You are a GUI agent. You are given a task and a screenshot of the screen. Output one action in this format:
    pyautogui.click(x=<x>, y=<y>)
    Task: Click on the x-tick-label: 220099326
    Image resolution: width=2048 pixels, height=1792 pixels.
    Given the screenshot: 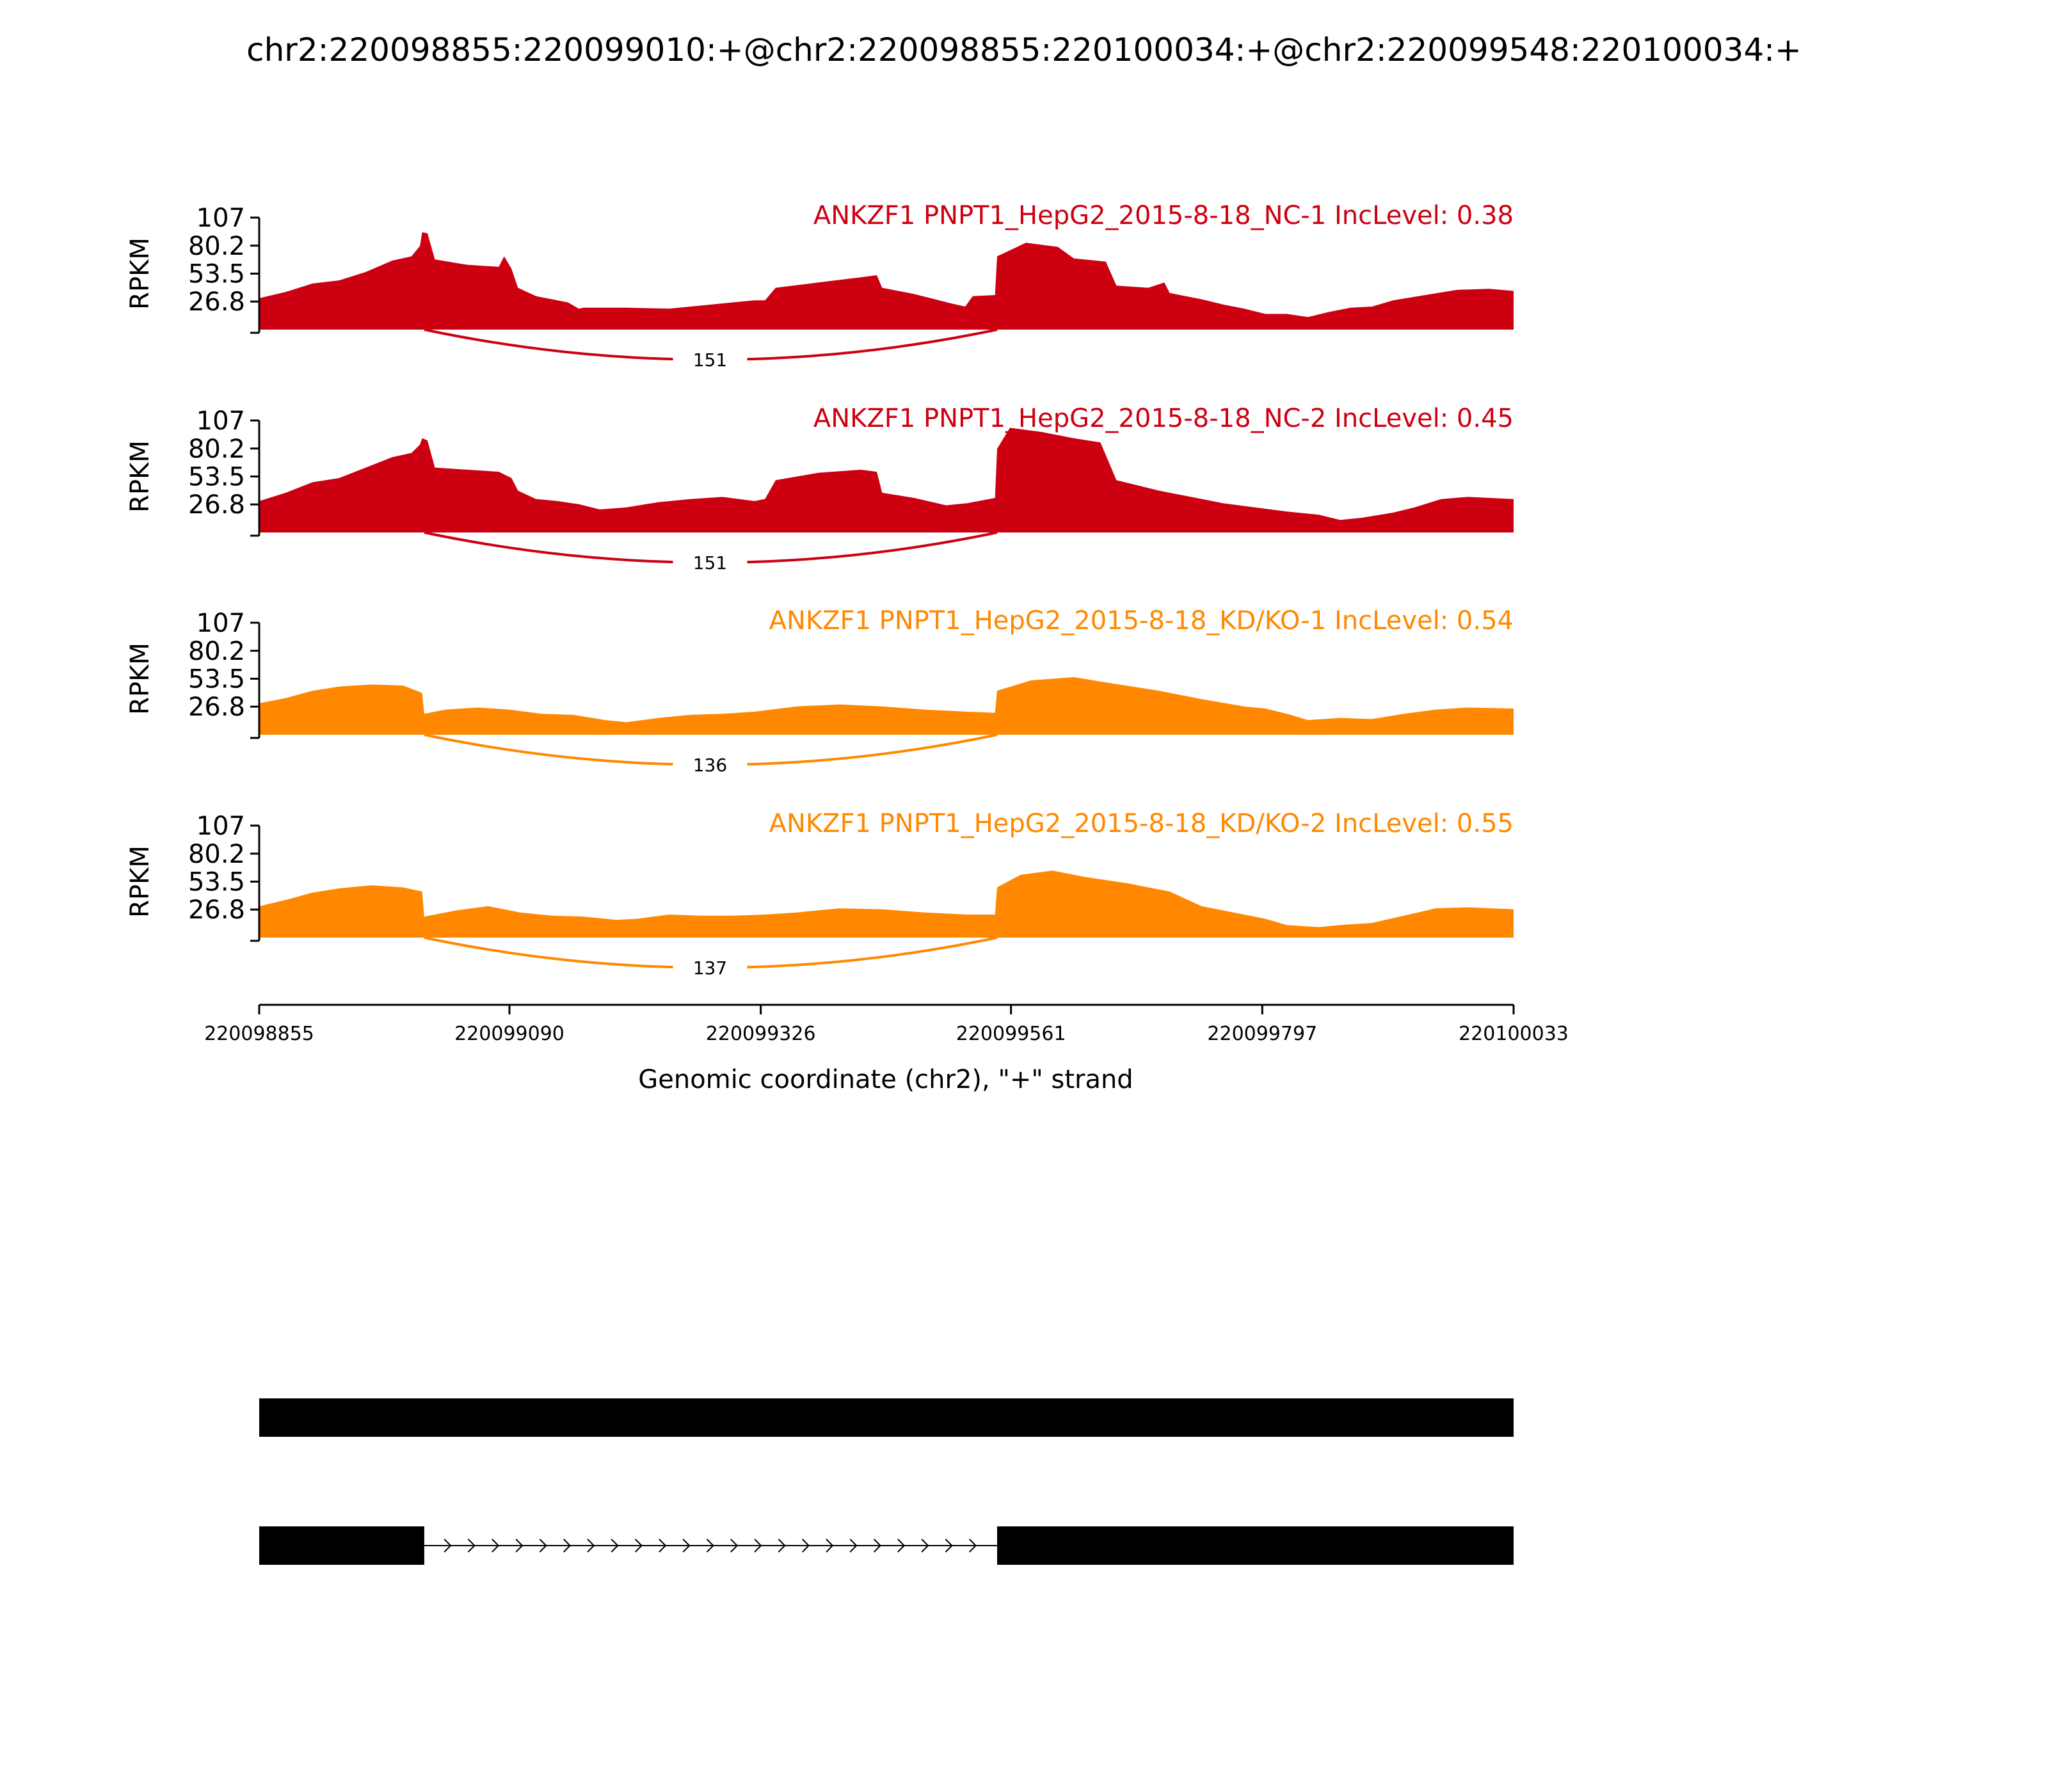 What is the action you would take?
    pyautogui.click(x=761, y=1034)
    